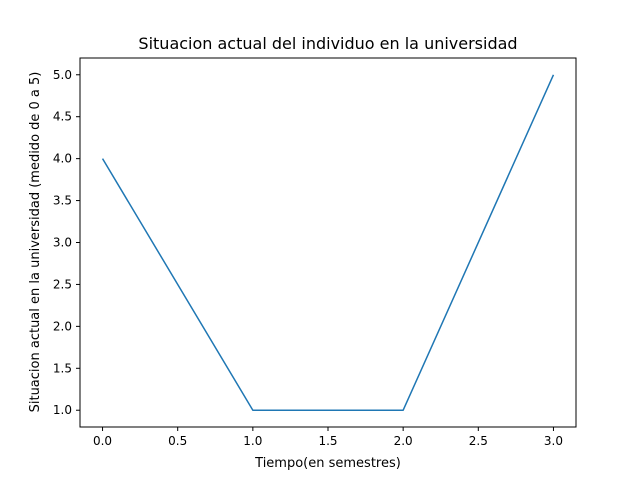 Image resolution: width=640 pixels, height=480 pixels. I want to click on y-tick-label: 3.0, so click(62, 243).